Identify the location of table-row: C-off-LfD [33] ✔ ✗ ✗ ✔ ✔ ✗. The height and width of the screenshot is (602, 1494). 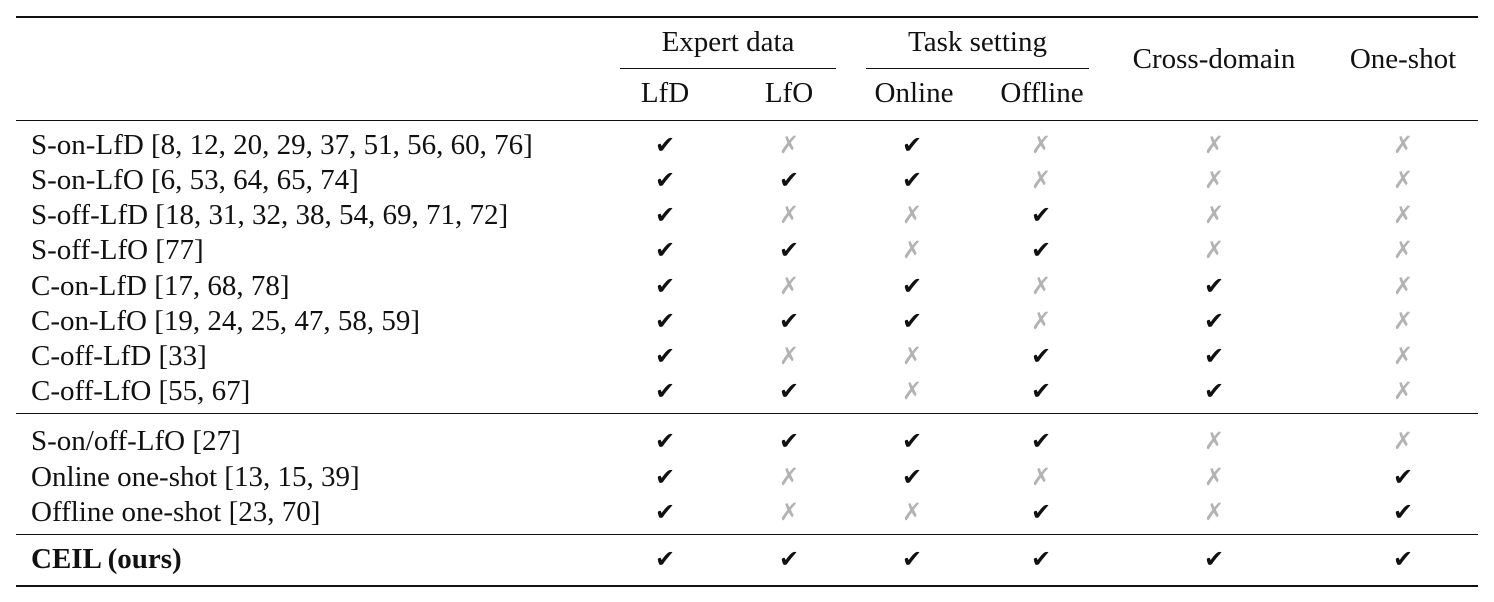
(747, 356).